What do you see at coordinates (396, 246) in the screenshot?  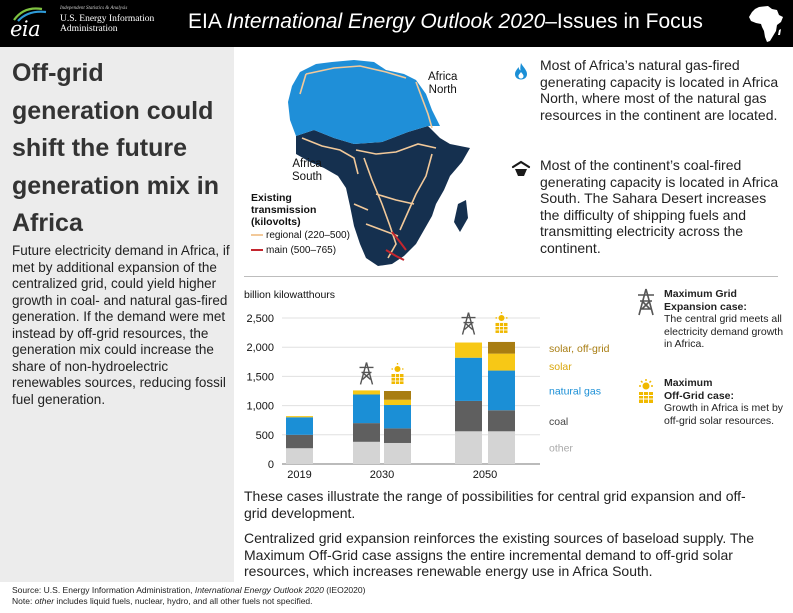 I see `transmission-main-lines` at bounding box center [396, 246].